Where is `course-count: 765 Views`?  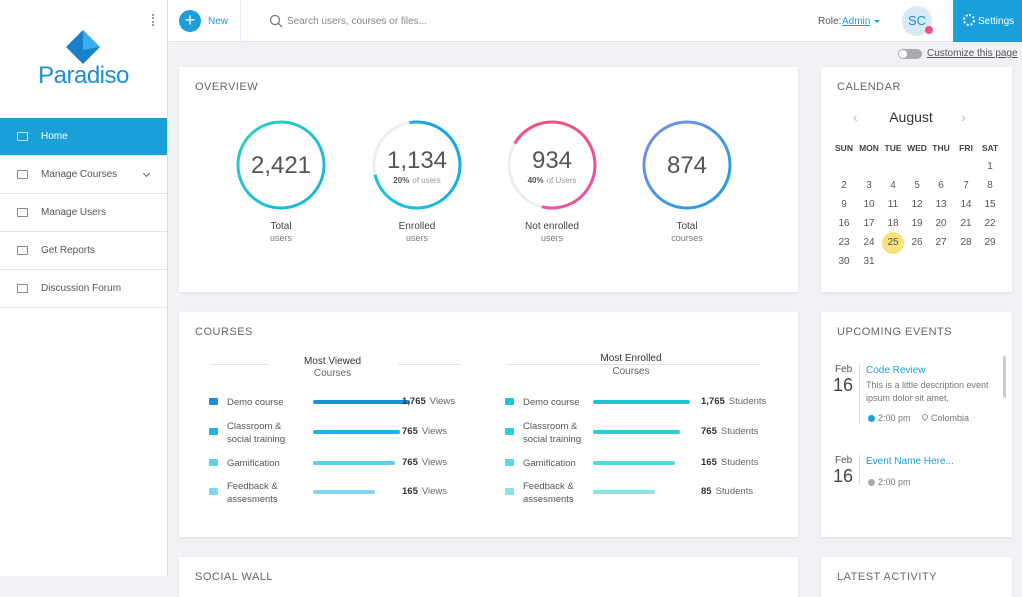 course-count: 765 Views is located at coordinates (424, 431).